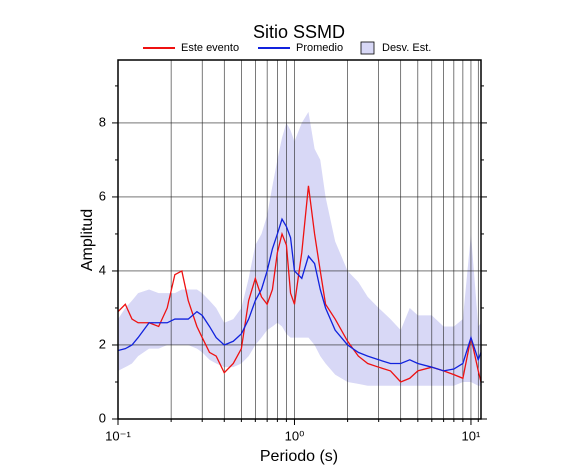 The width and height of the screenshot is (586, 475). I want to click on legend-label: Promedio, so click(319, 48).